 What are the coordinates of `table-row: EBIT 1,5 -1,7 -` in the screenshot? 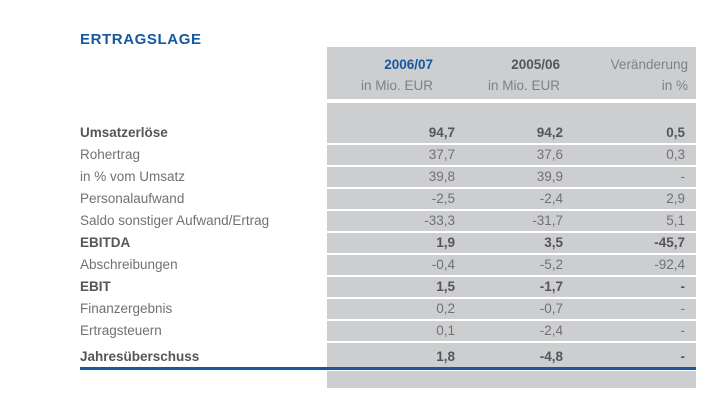 It's located at (388, 287).